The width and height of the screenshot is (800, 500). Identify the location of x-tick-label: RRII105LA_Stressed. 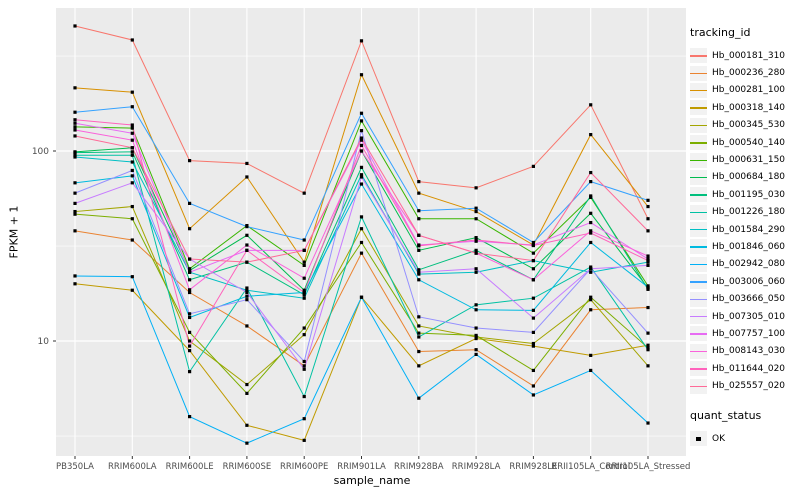
(648, 467).